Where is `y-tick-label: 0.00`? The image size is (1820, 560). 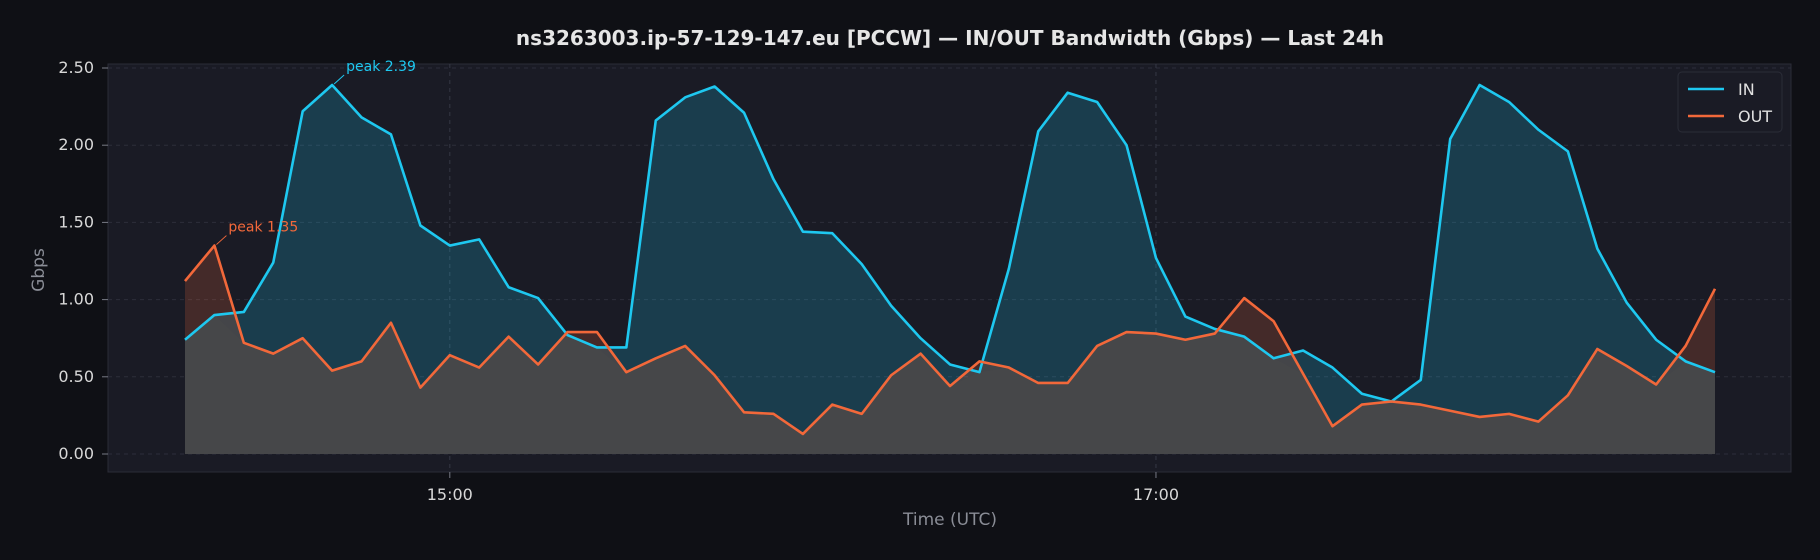
y-tick-label: 0.00 is located at coordinates (76, 453).